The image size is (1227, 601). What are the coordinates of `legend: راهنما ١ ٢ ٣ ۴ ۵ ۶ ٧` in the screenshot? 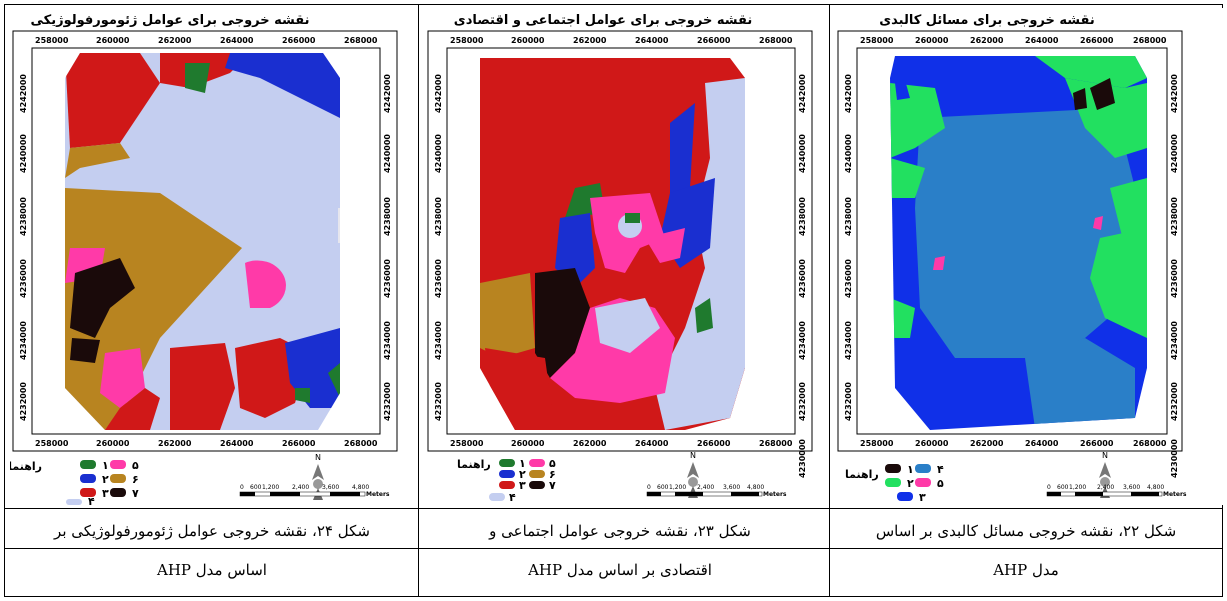 It's located at (74, 482).